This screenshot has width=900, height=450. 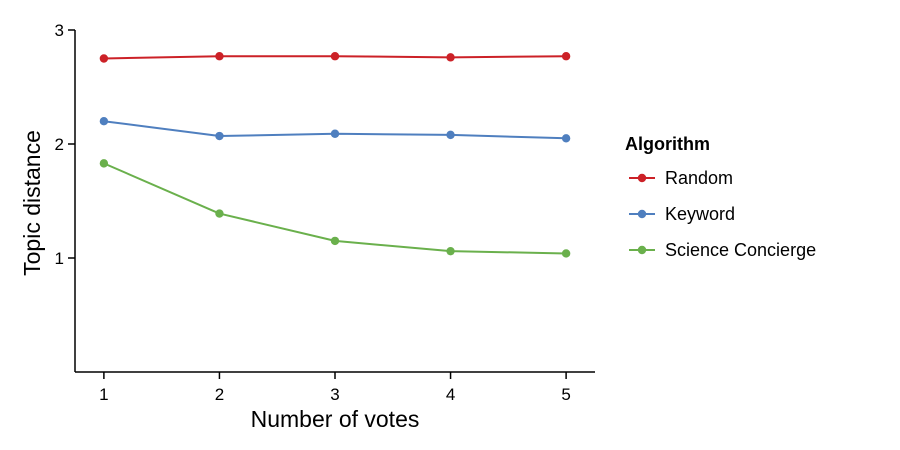 What do you see at coordinates (700, 214) in the screenshot?
I see `legend-label: Keyword` at bounding box center [700, 214].